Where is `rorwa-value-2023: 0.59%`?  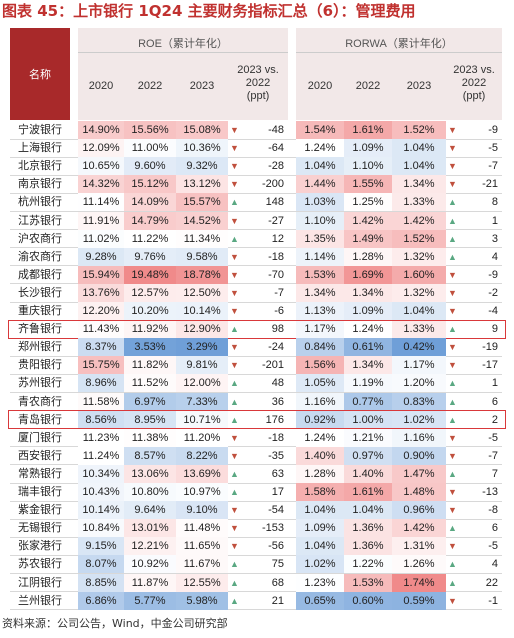
rorwa-value-2023: 0.59% is located at coordinates (419, 600).